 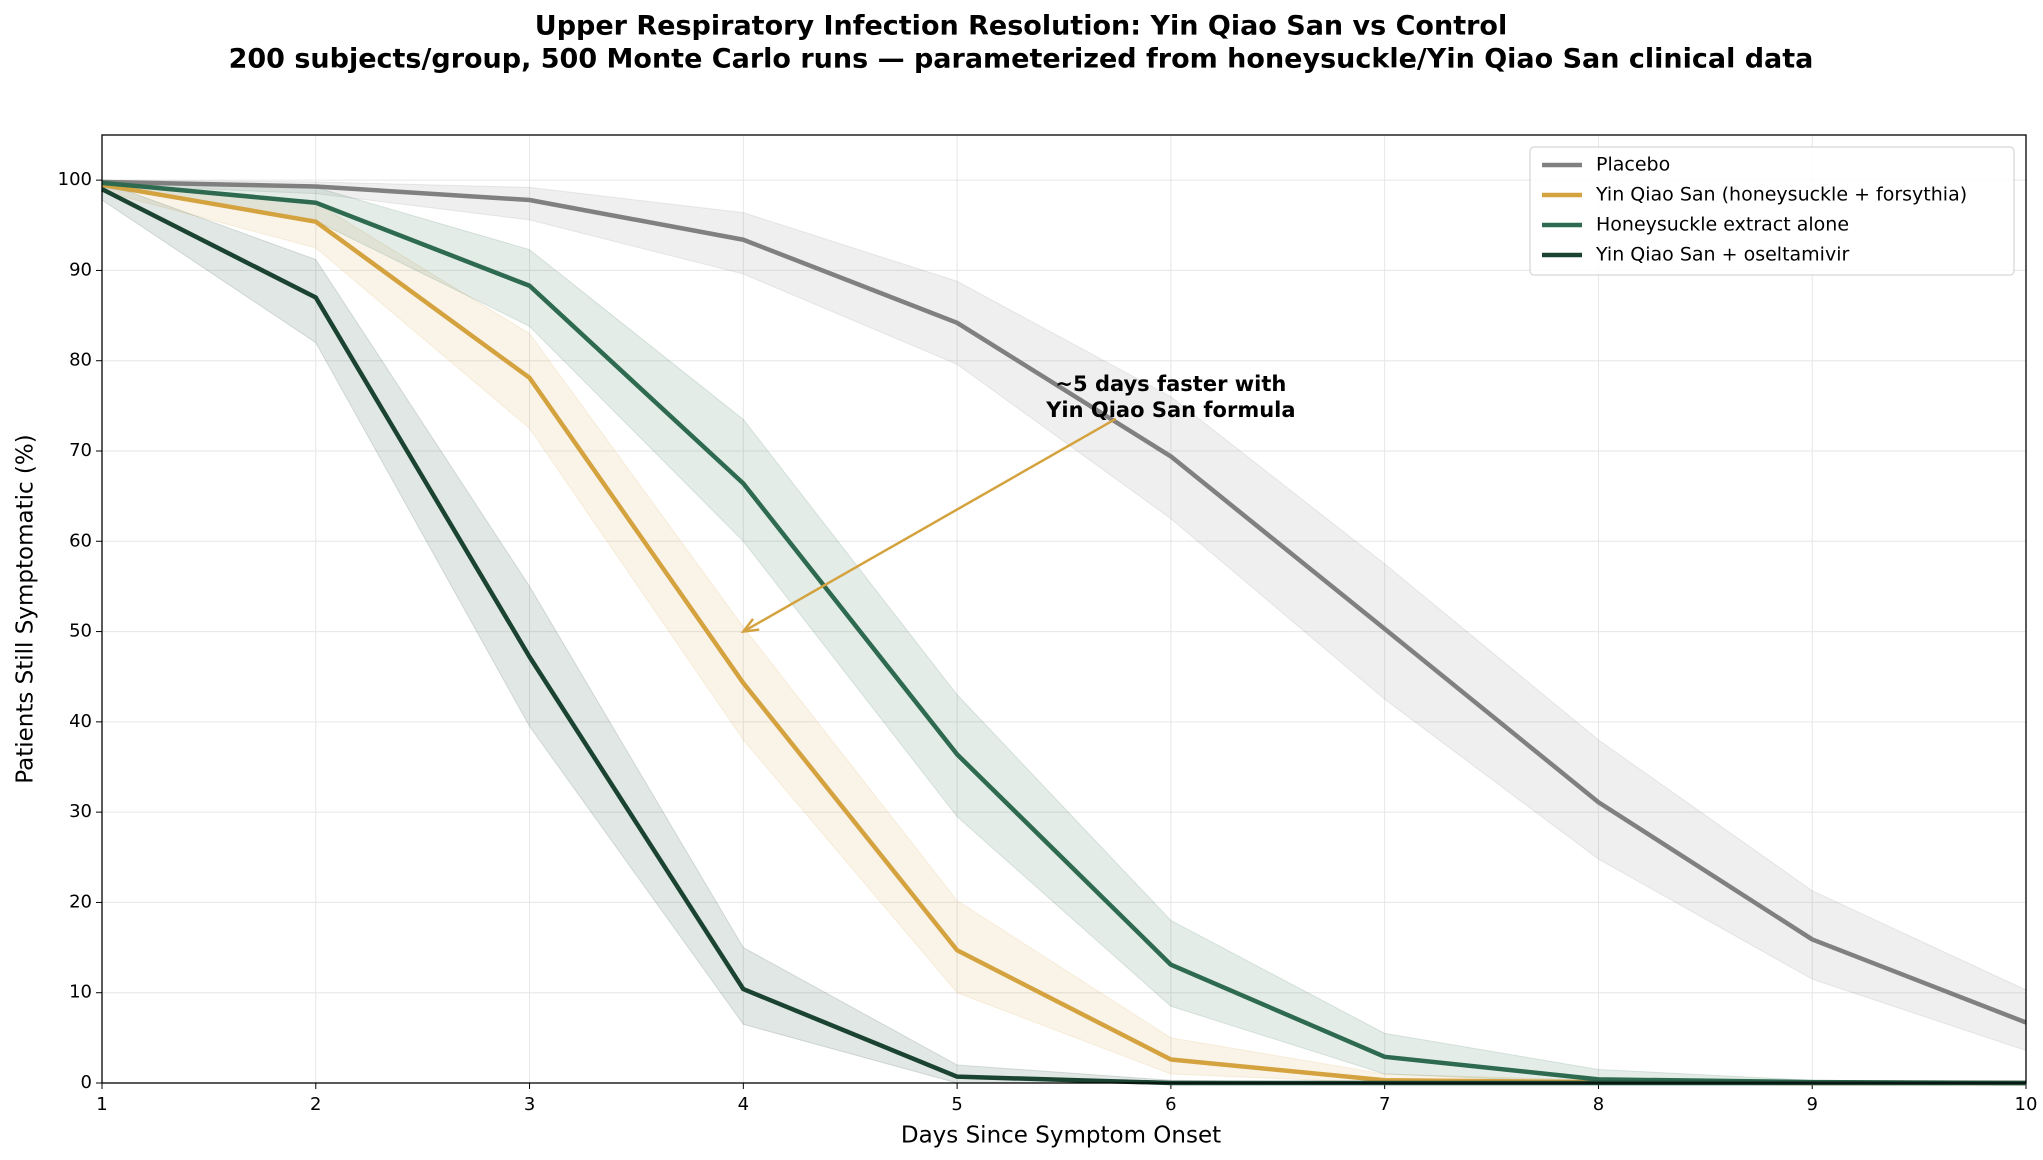 I want to click on y-tick-label: 30, so click(x=80, y=811).